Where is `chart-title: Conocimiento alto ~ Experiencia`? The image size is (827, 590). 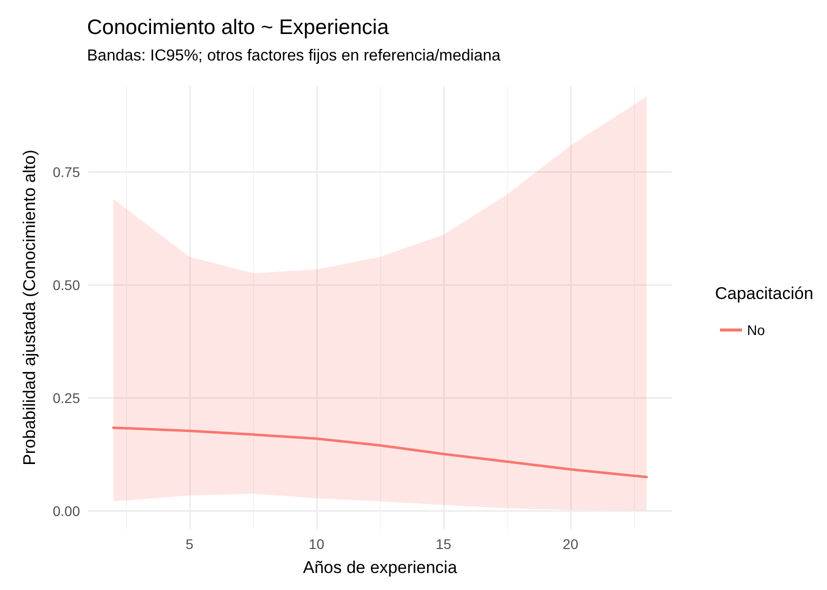
chart-title: Conocimiento alto ~ Experiencia is located at coordinates (238, 27).